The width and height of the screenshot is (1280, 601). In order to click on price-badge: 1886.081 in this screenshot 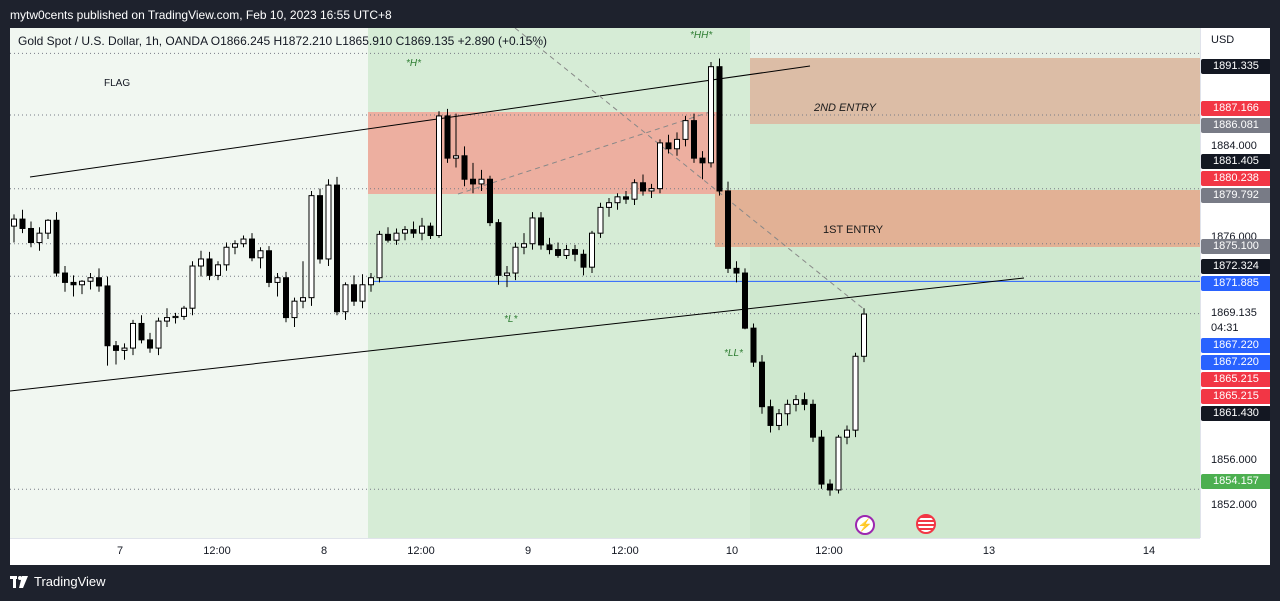, I will do `click(1235, 125)`.